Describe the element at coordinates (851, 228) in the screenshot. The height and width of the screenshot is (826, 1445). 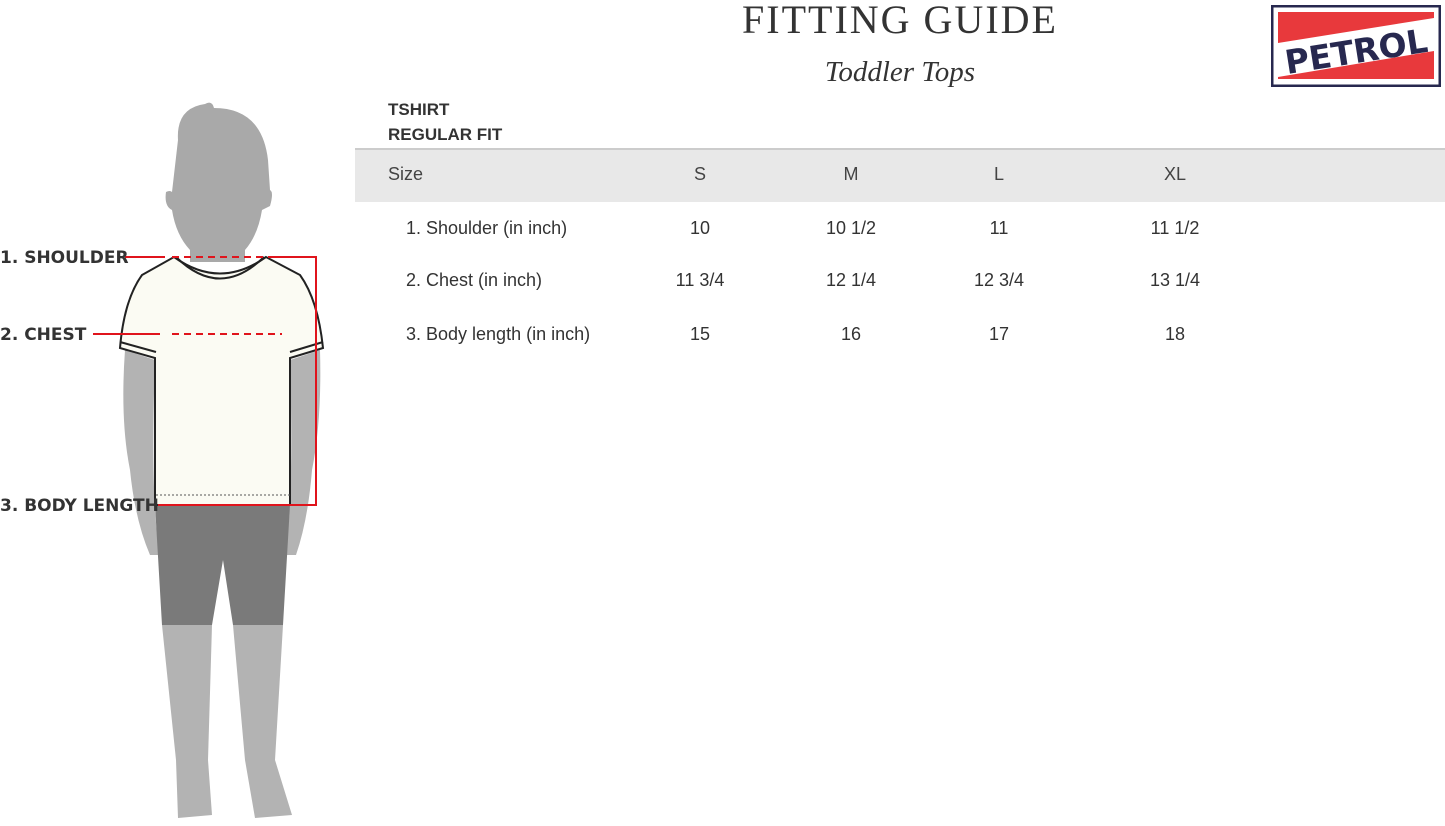
I see `cell: 10 1/2` at that location.